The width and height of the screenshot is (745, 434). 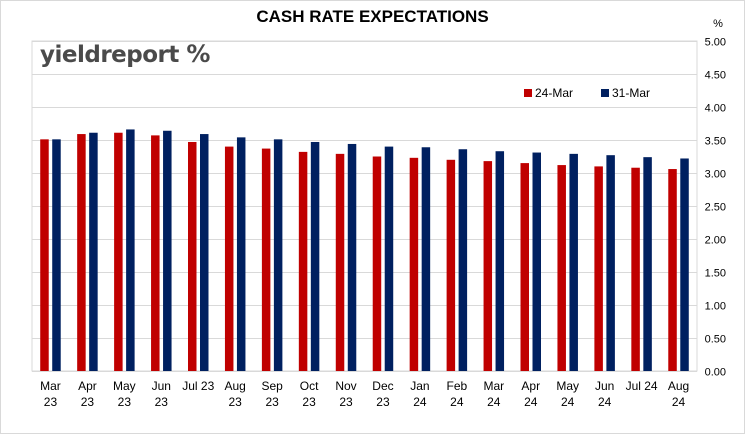 What do you see at coordinates (715, 241) in the screenshot?
I see `y-tick-label: 2.00` at bounding box center [715, 241].